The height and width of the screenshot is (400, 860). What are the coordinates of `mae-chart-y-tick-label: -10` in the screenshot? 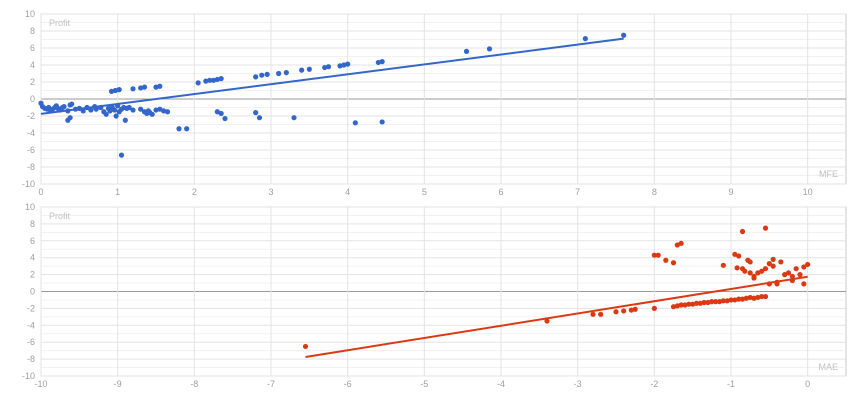 It's located at (28, 376).